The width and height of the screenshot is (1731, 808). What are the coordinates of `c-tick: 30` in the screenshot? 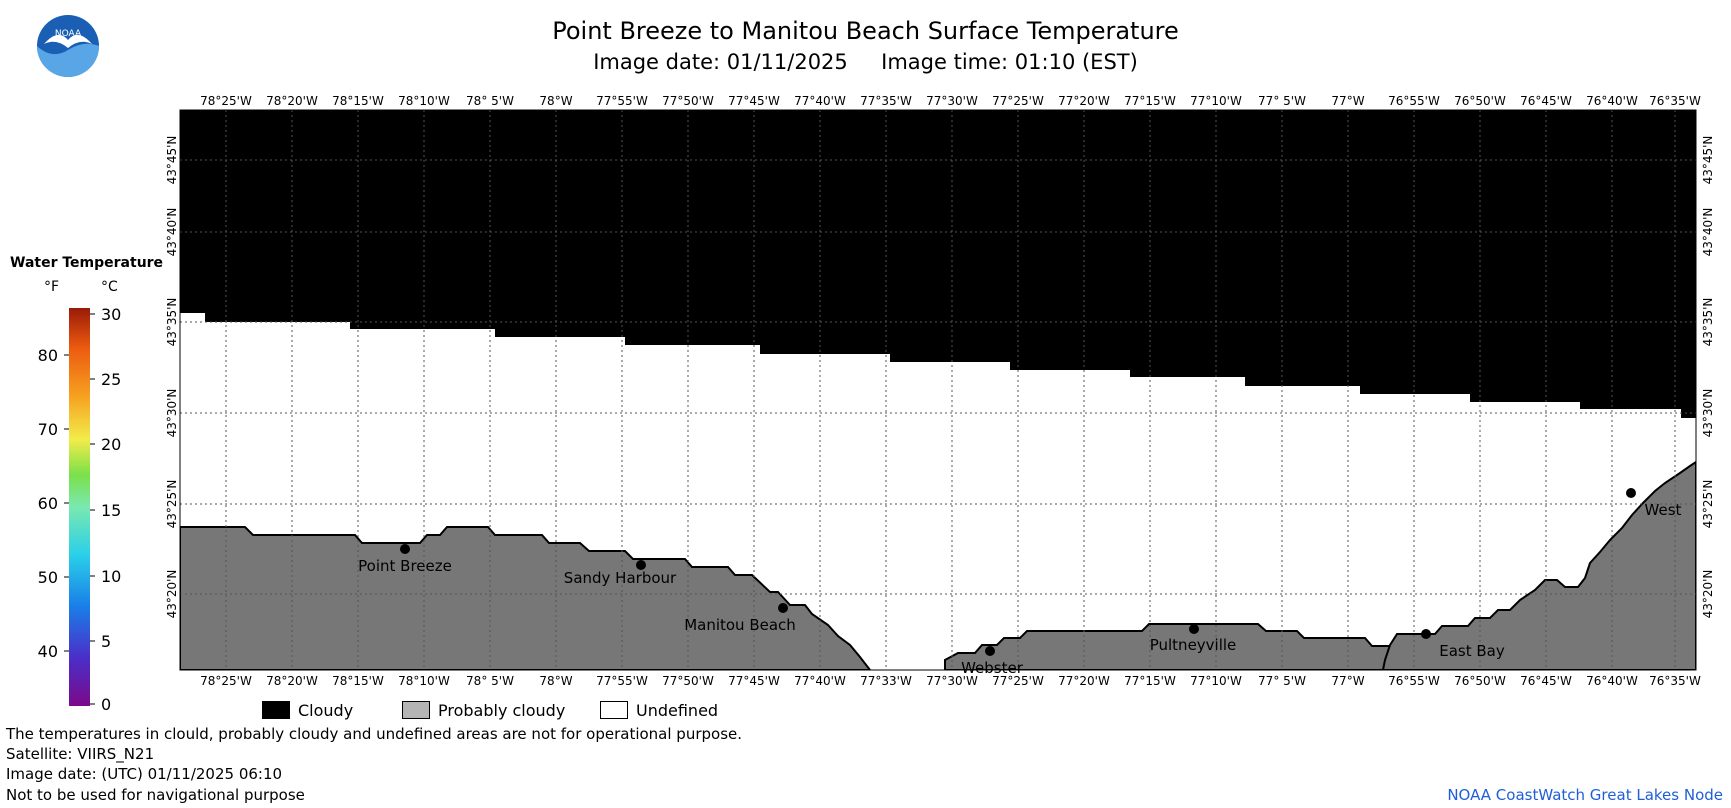 It's located at (111, 314).